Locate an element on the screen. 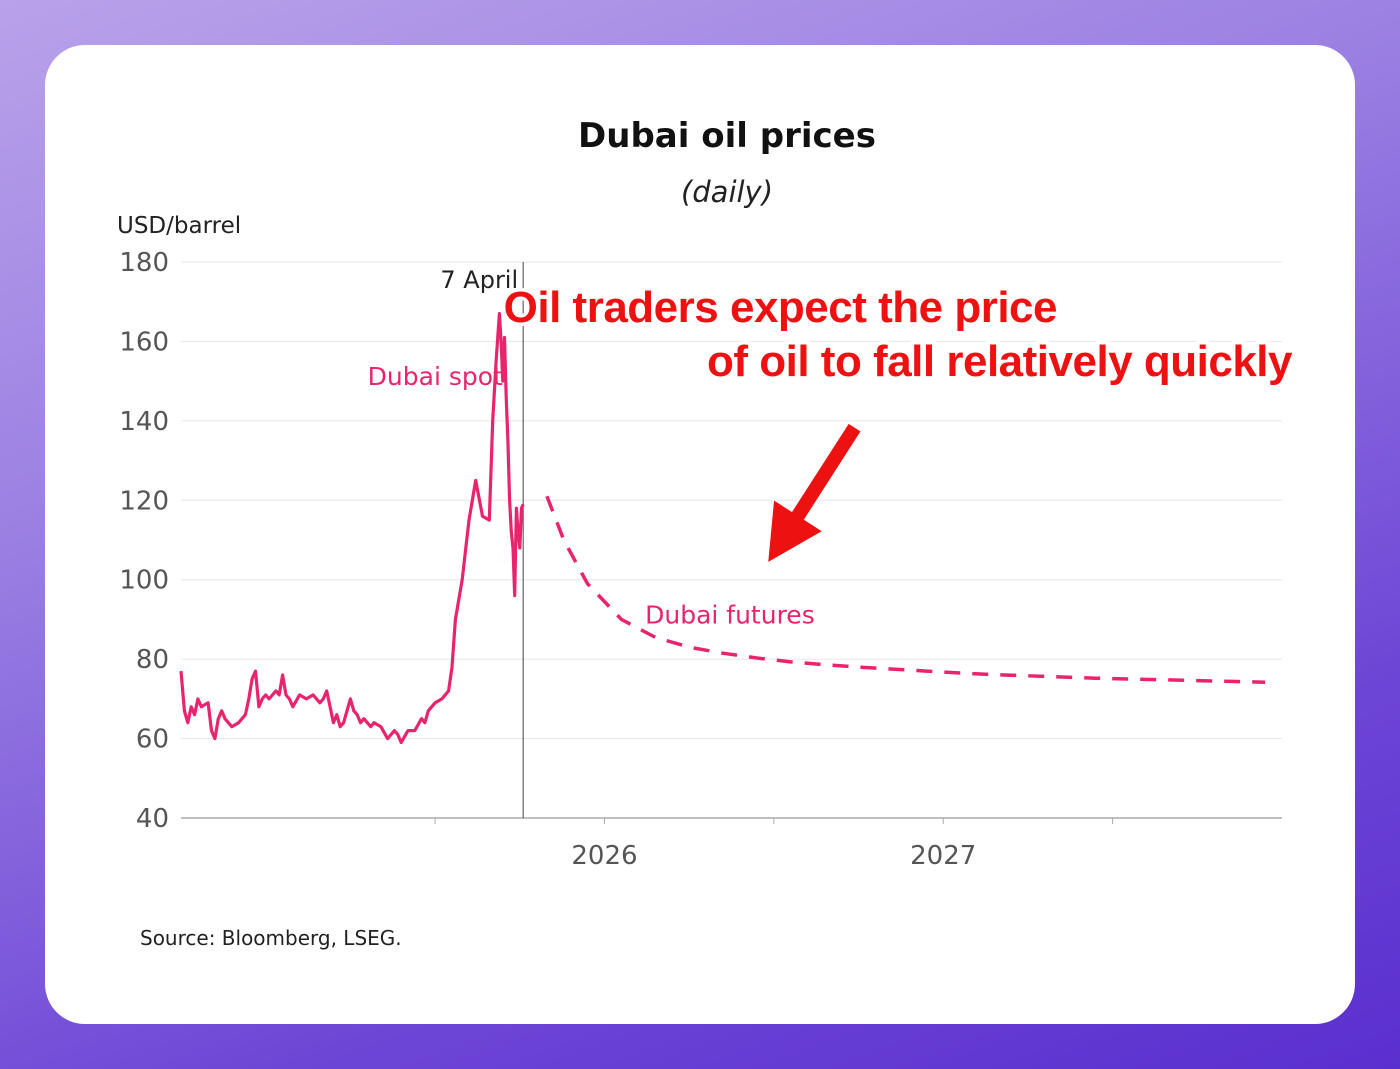  y-axis-ticks: 40 60 80 100 120 140 160 180 is located at coordinates (144, 541).